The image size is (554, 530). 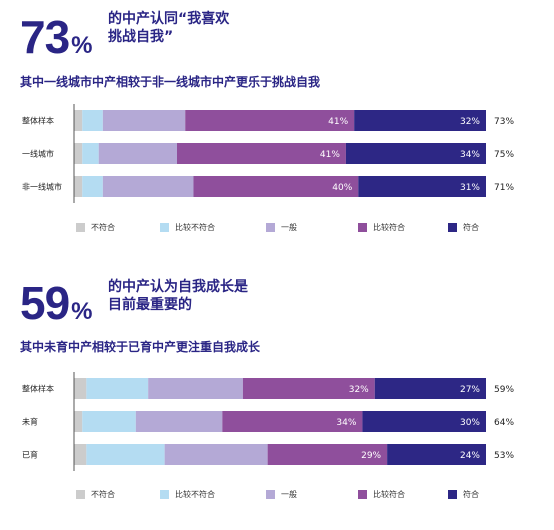 I want to click on total-label: 71%, so click(x=504, y=188).